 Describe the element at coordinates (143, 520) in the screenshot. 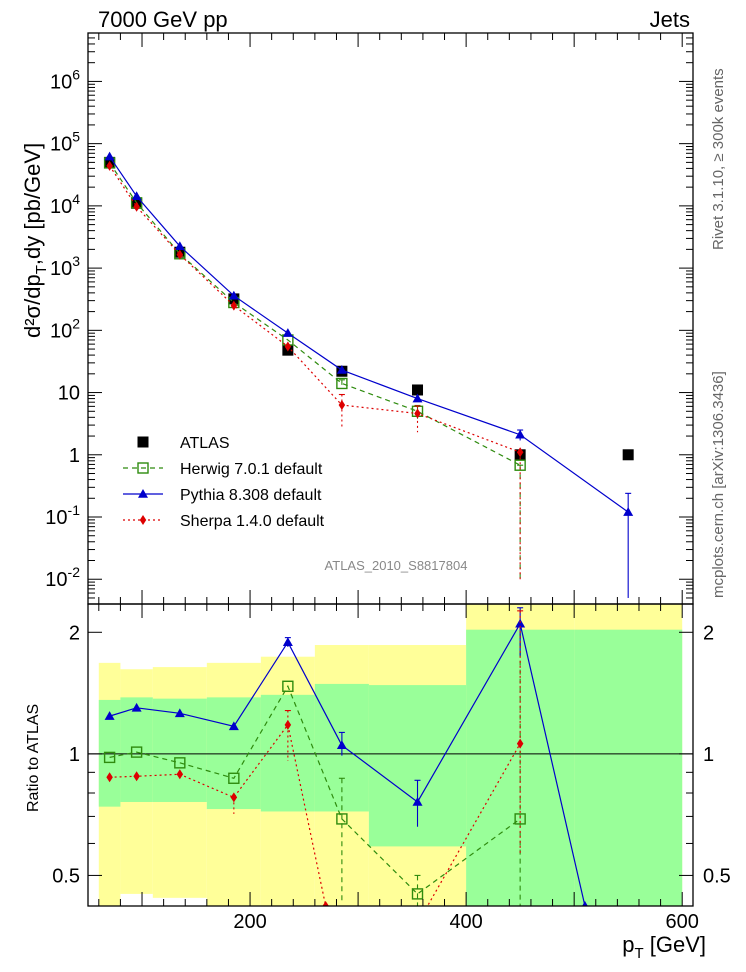

I see `legend-sherpa-1-4-0-default-marker` at that location.